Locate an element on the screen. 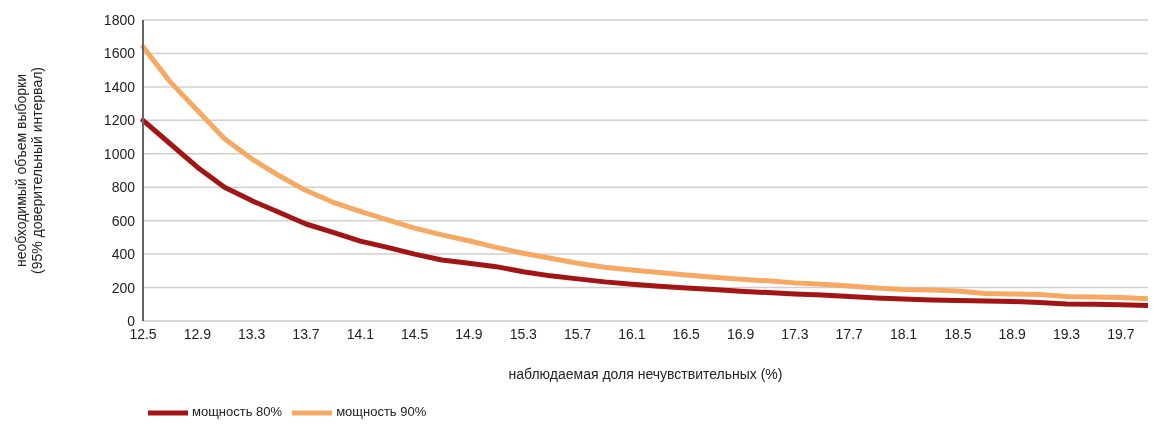 This screenshot has height=443, width=1164. x-tick-label: 19.7 is located at coordinates (1121, 333).